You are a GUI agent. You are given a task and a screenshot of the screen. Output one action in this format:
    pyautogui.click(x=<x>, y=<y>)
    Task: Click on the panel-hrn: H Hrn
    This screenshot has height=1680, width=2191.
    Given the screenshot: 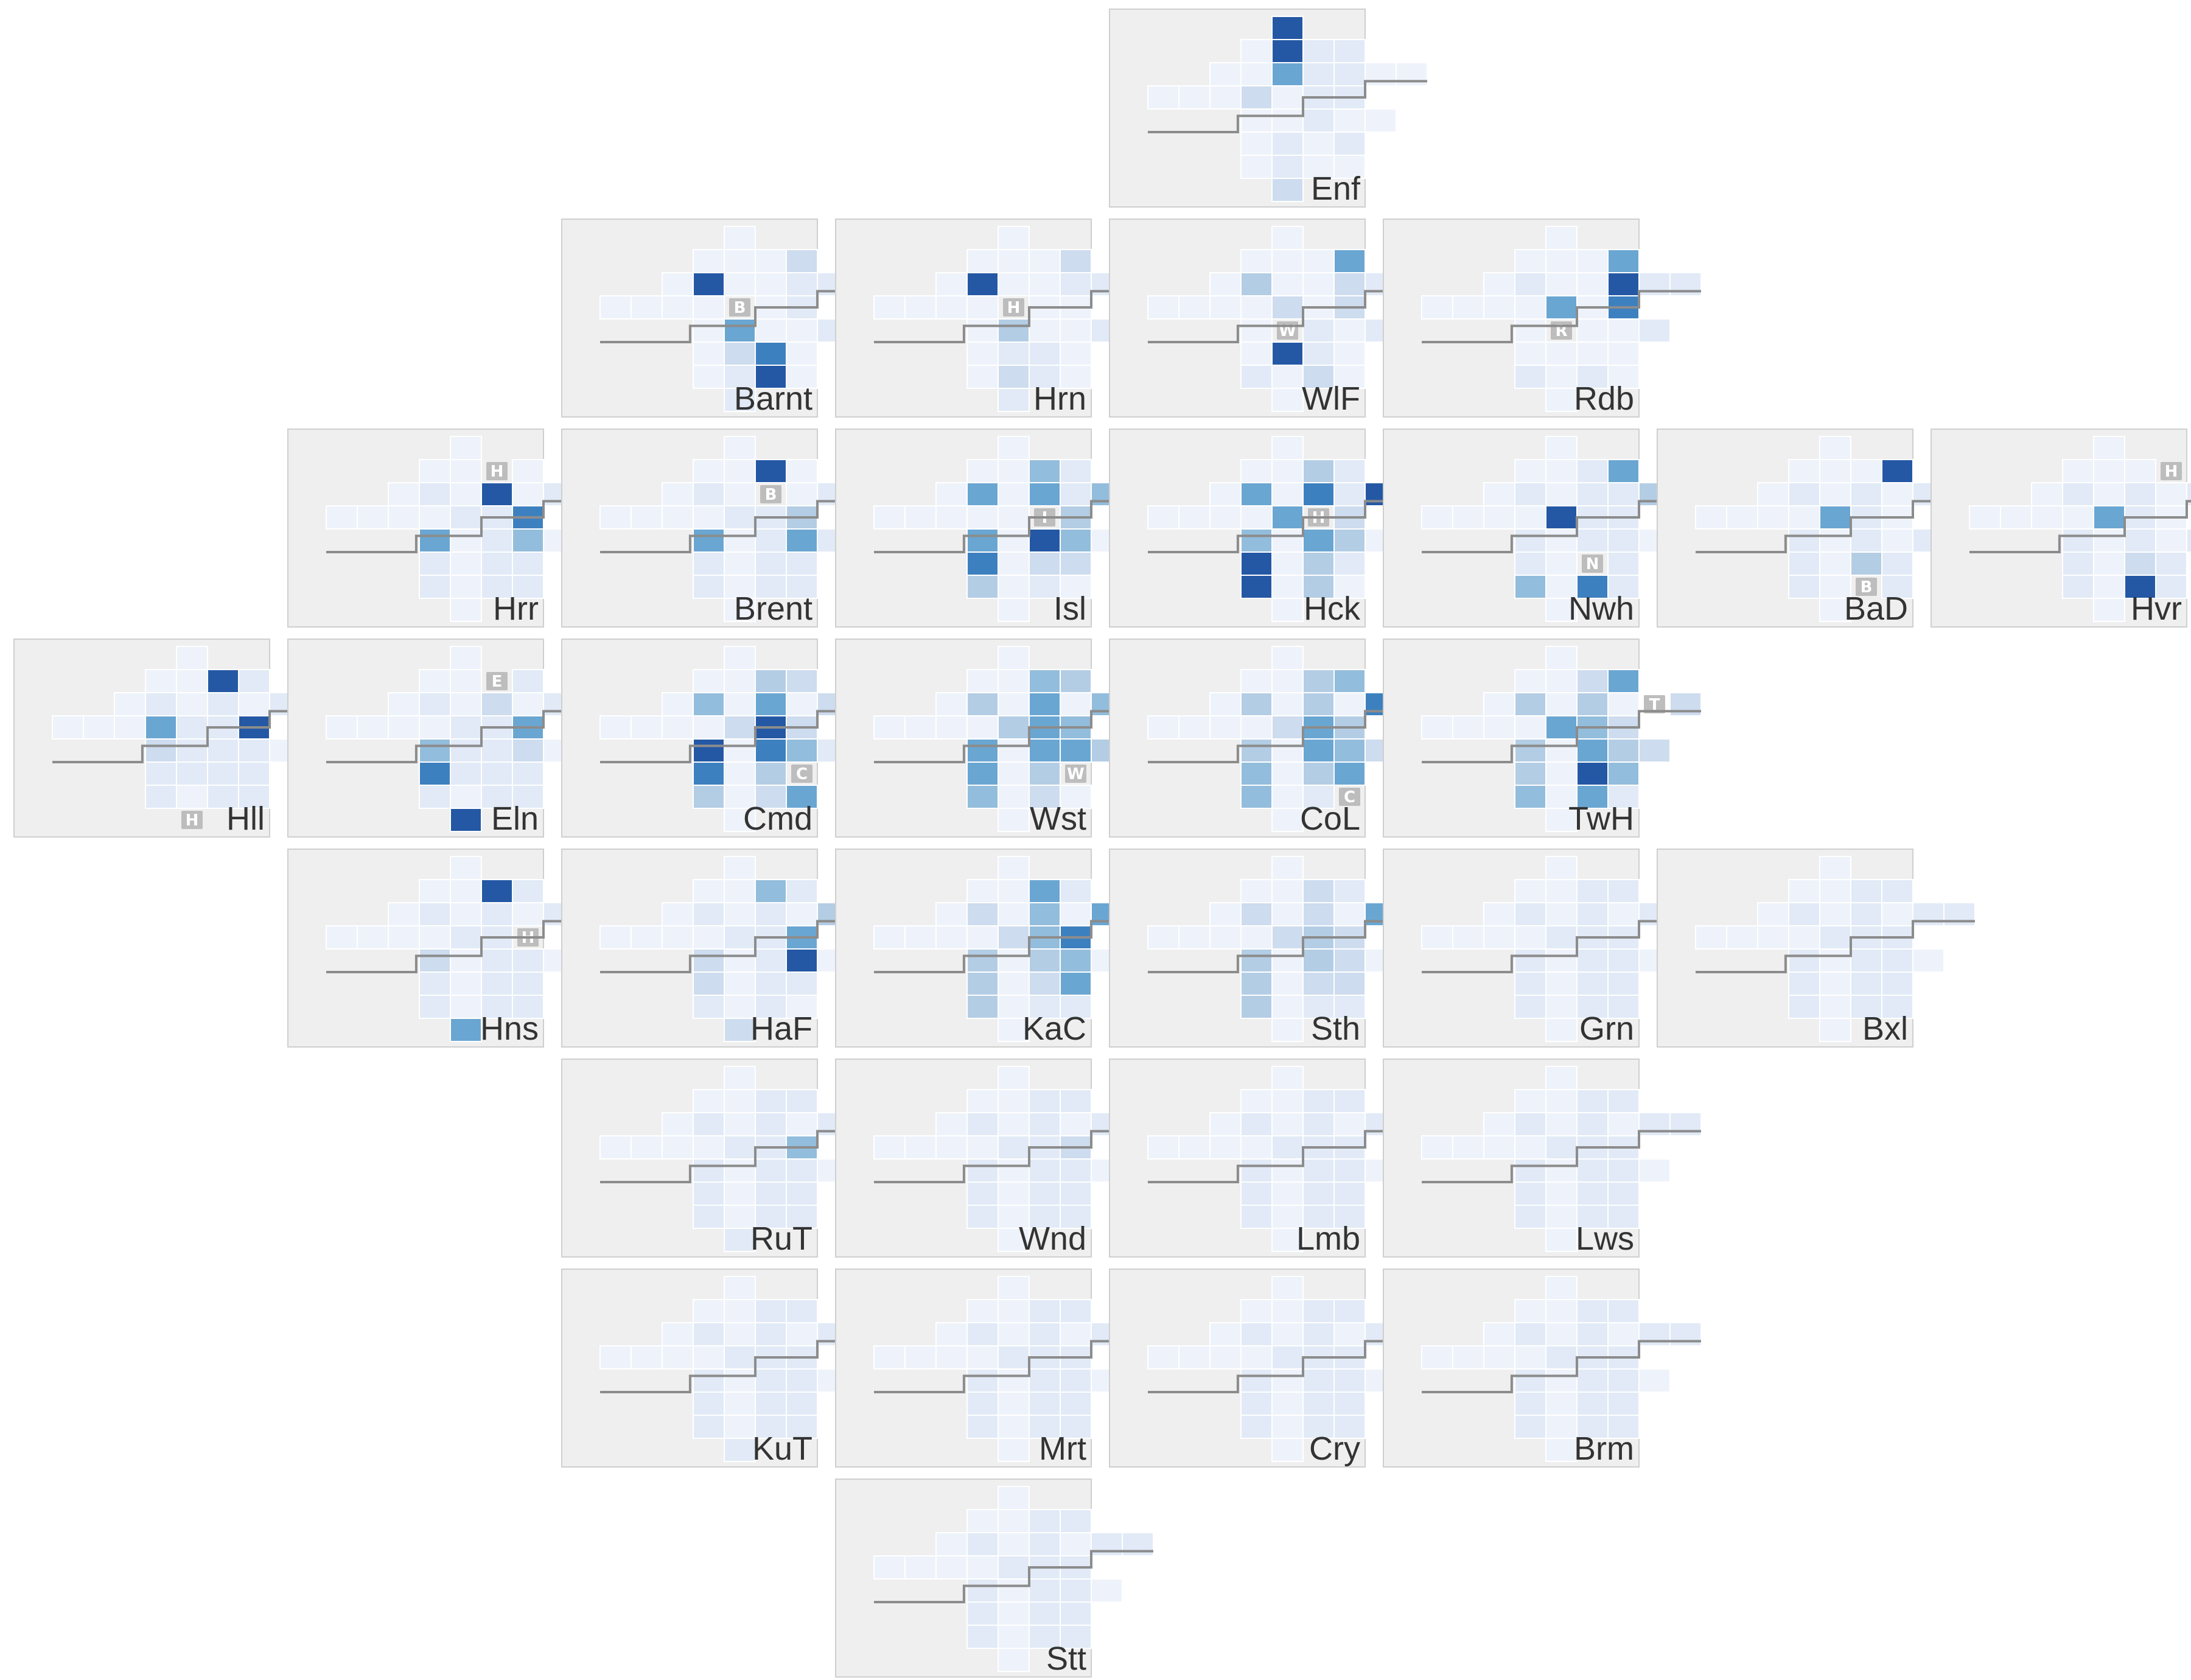 What is the action you would take?
    pyautogui.click(x=995, y=318)
    